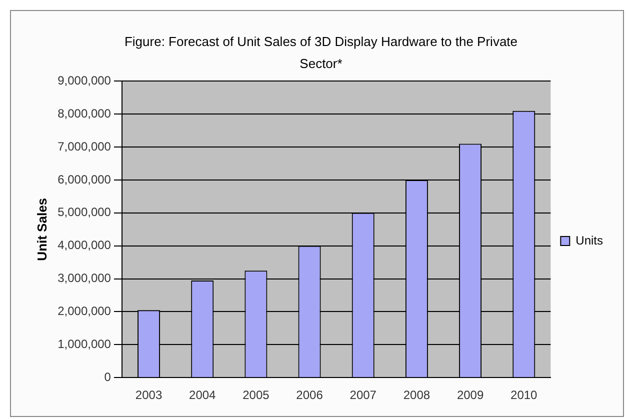  What do you see at coordinates (470, 395) in the screenshot?
I see `x-tick-label: 2009` at bounding box center [470, 395].